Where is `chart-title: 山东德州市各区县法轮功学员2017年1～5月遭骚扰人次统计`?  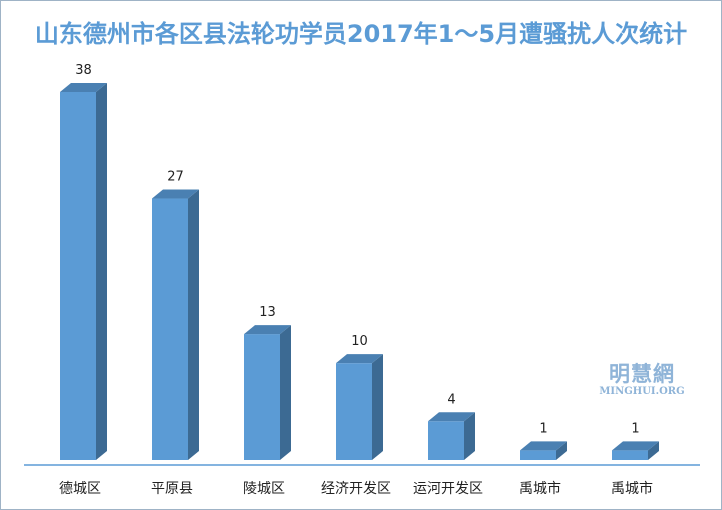 chart-title: 山东德州市各区县法轮功学员2017年1～5月遭骚扰人次统计 is located at coordinates (361, 34).